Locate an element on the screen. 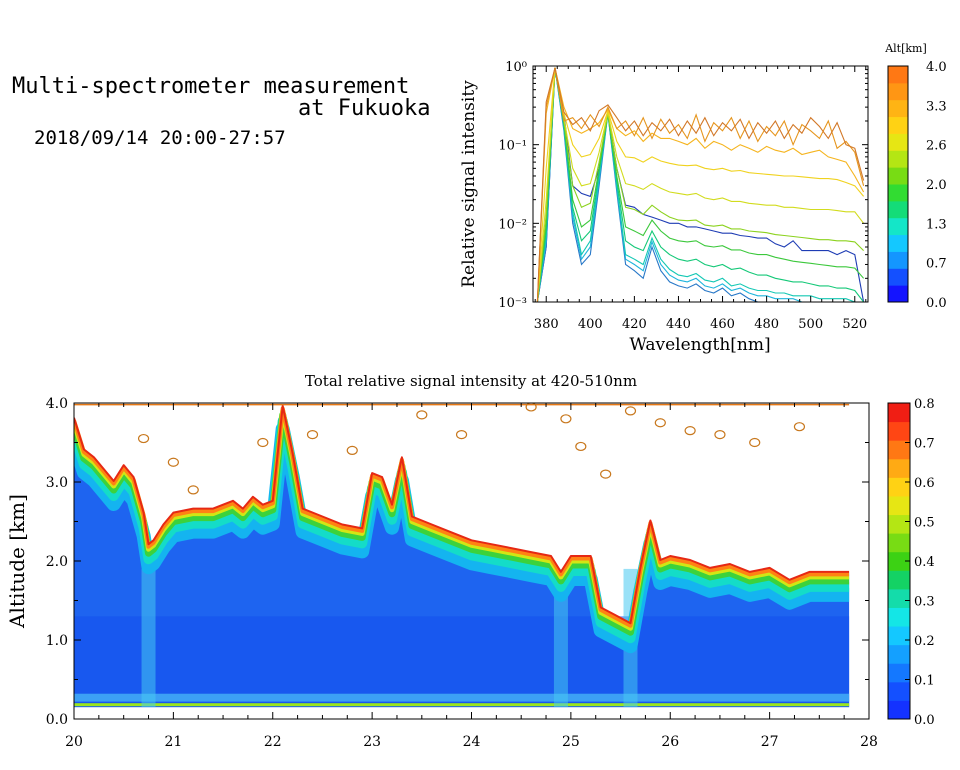 This screenshot has width=960, height=770. heatmap-y-tick-label: 2.0 is located at coordinates (57, 562).